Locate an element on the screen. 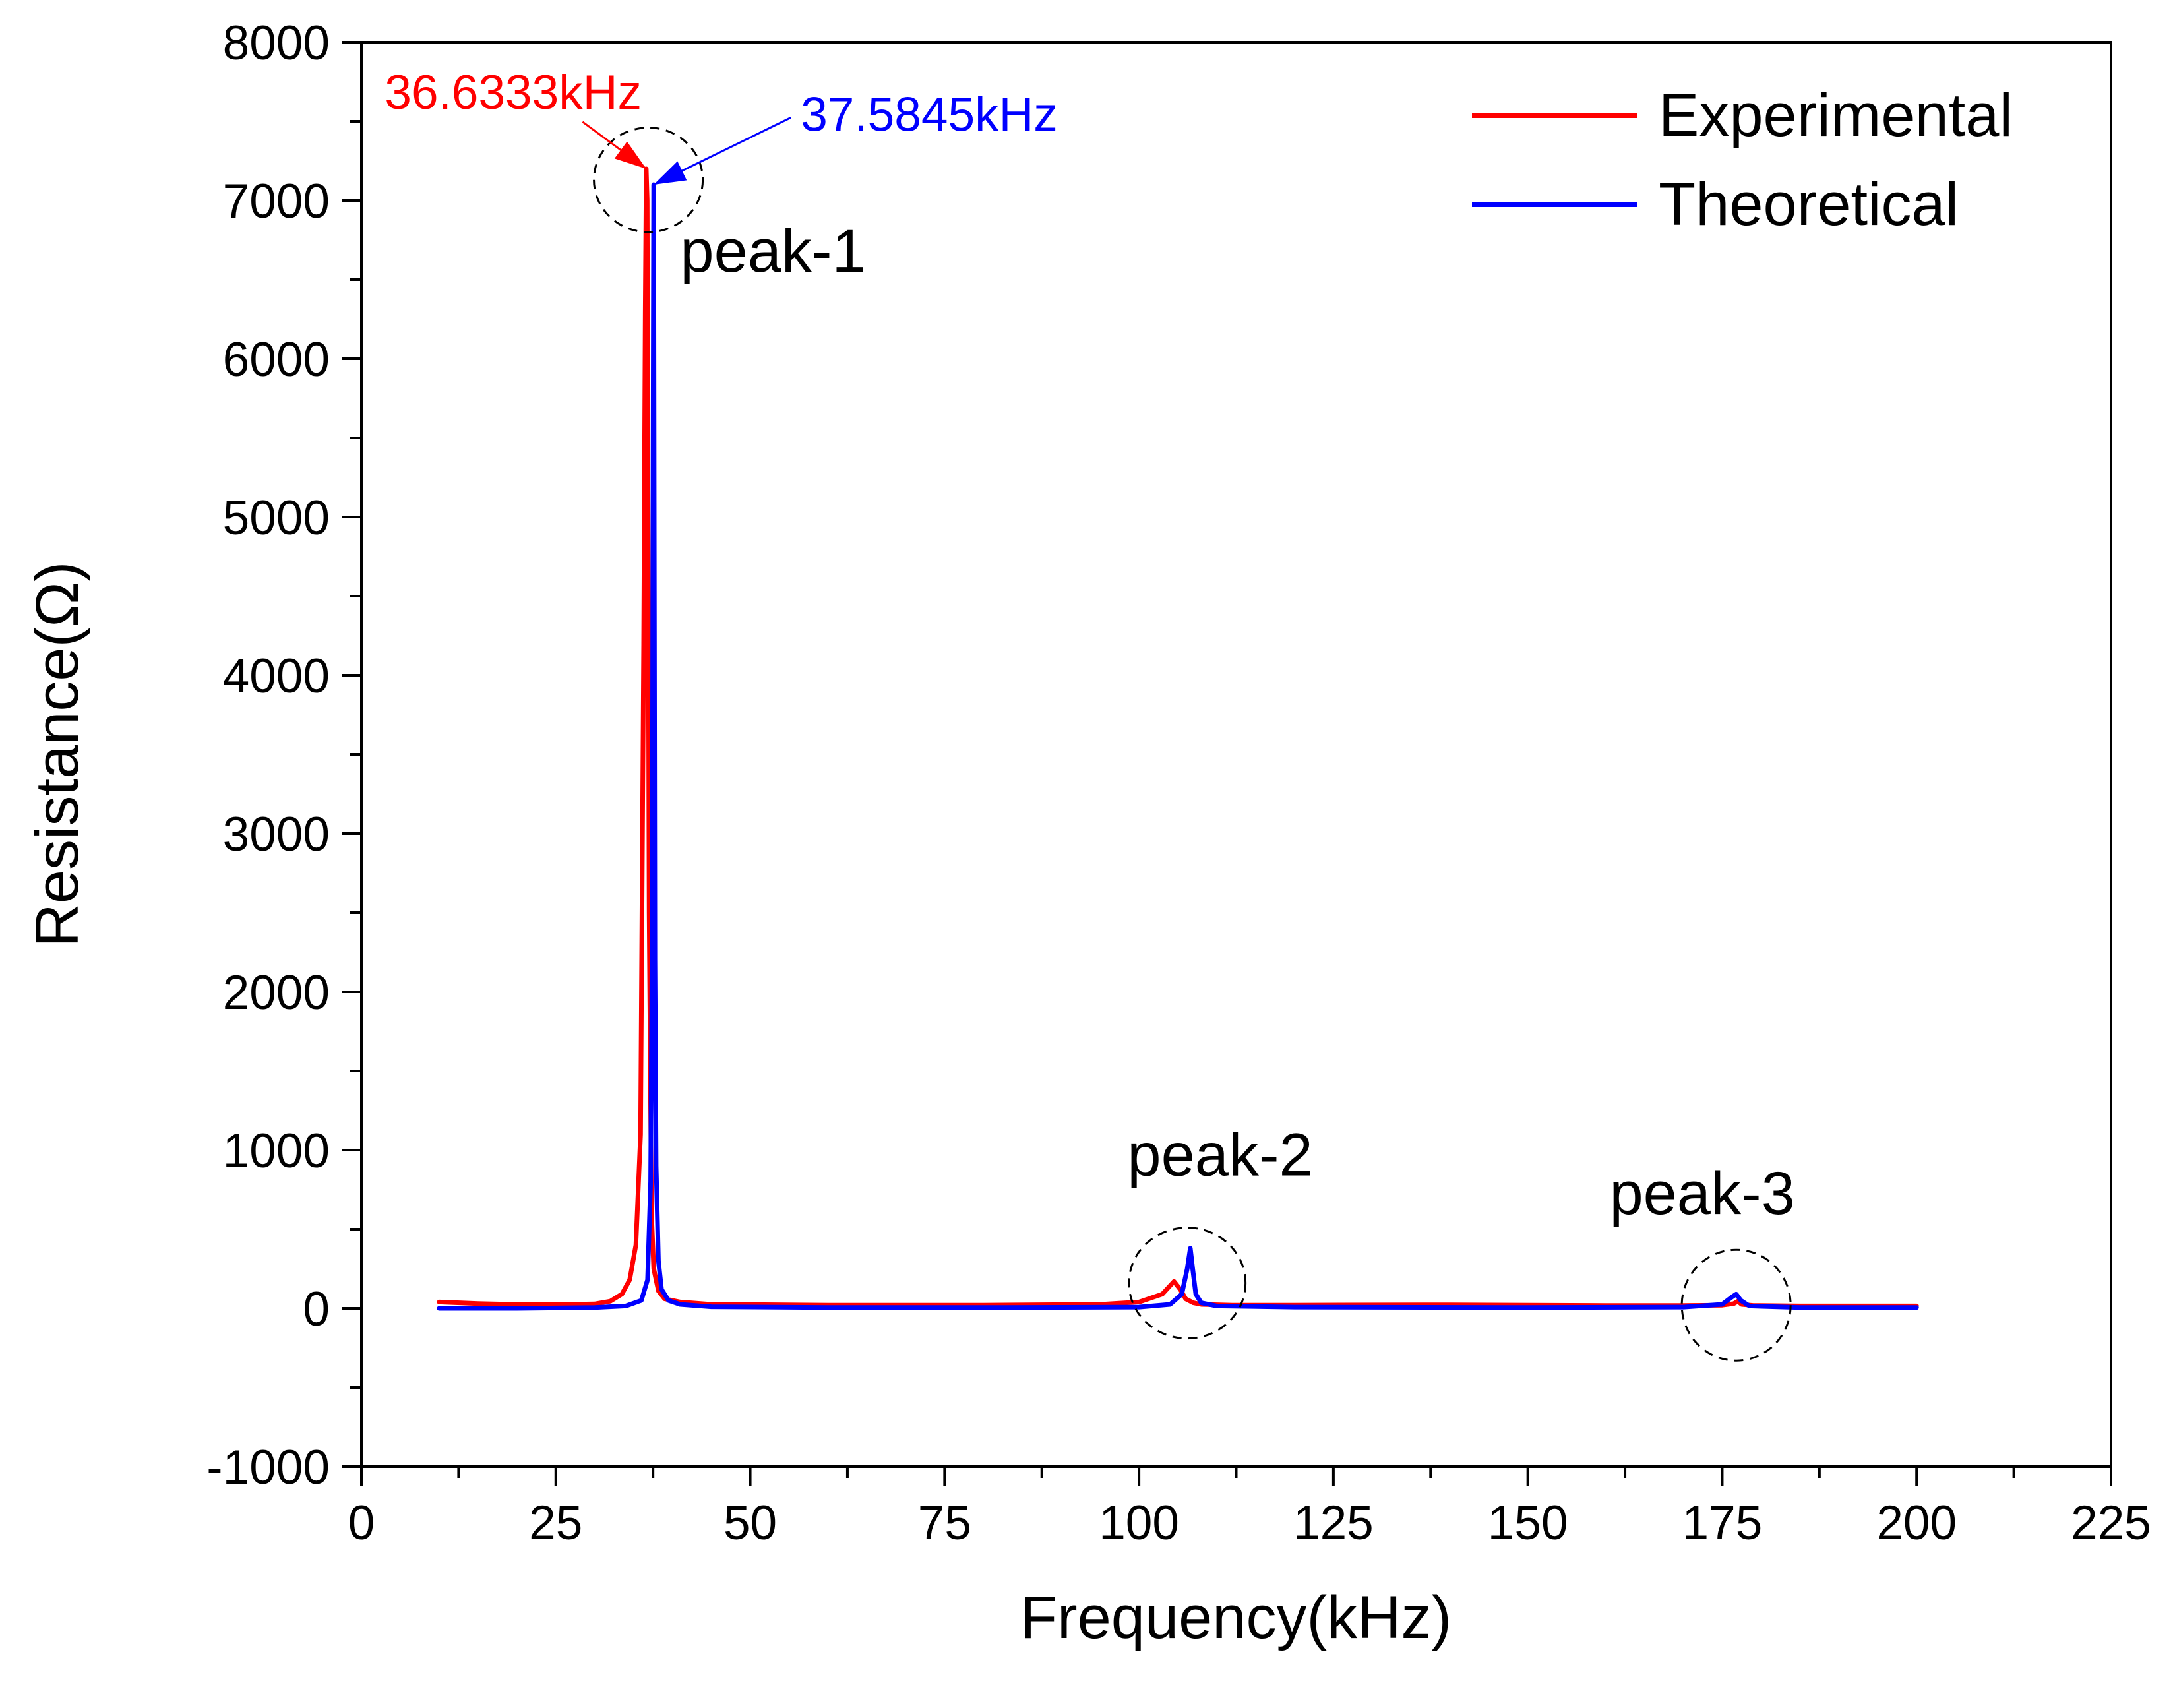 The height and width of the screenshot is (1708, 2173). x-tick-label: 125 is located at coordinates (1333, 1523).